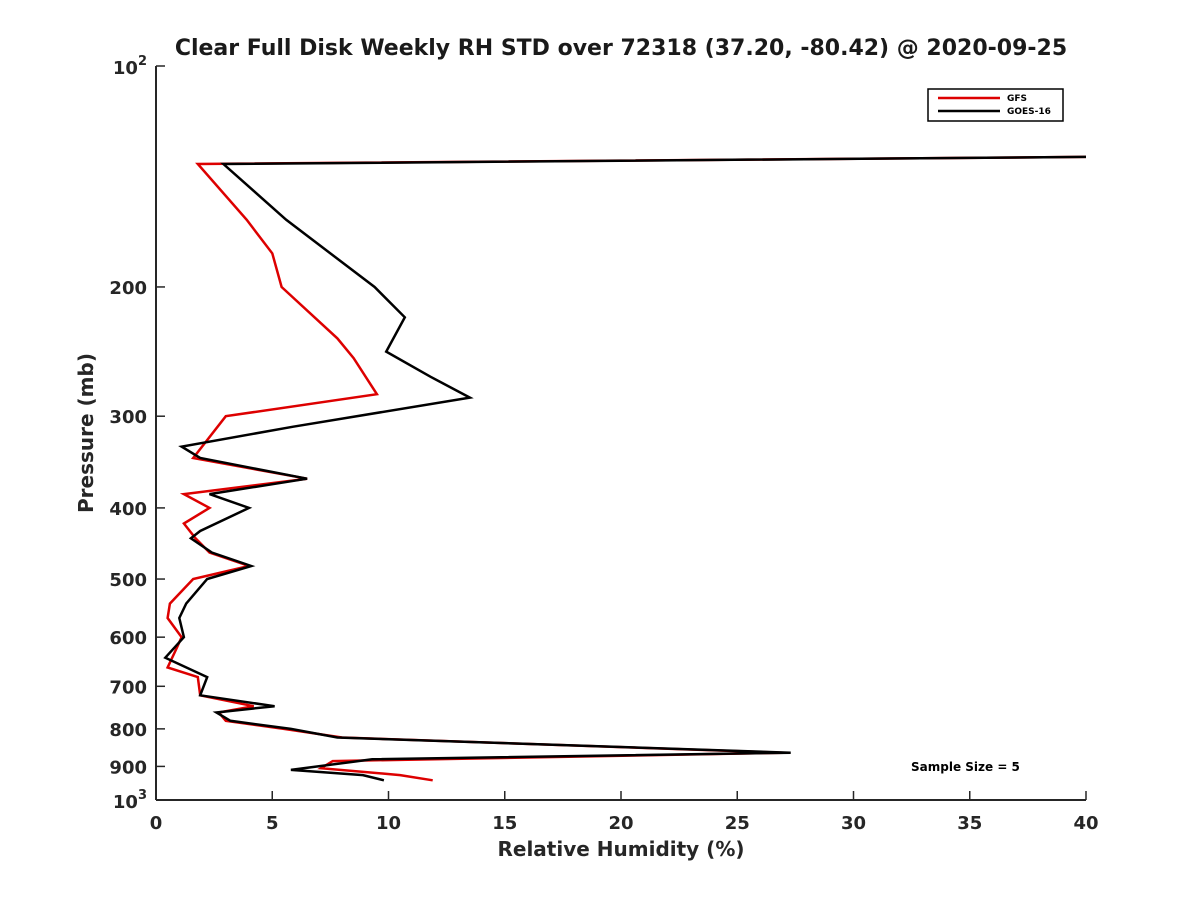 The height and width of the screenshot is (900, 1200). Describe the element at coordinates (388, 823) in the screenshot. I see `x-tick-label: 10` at that location.